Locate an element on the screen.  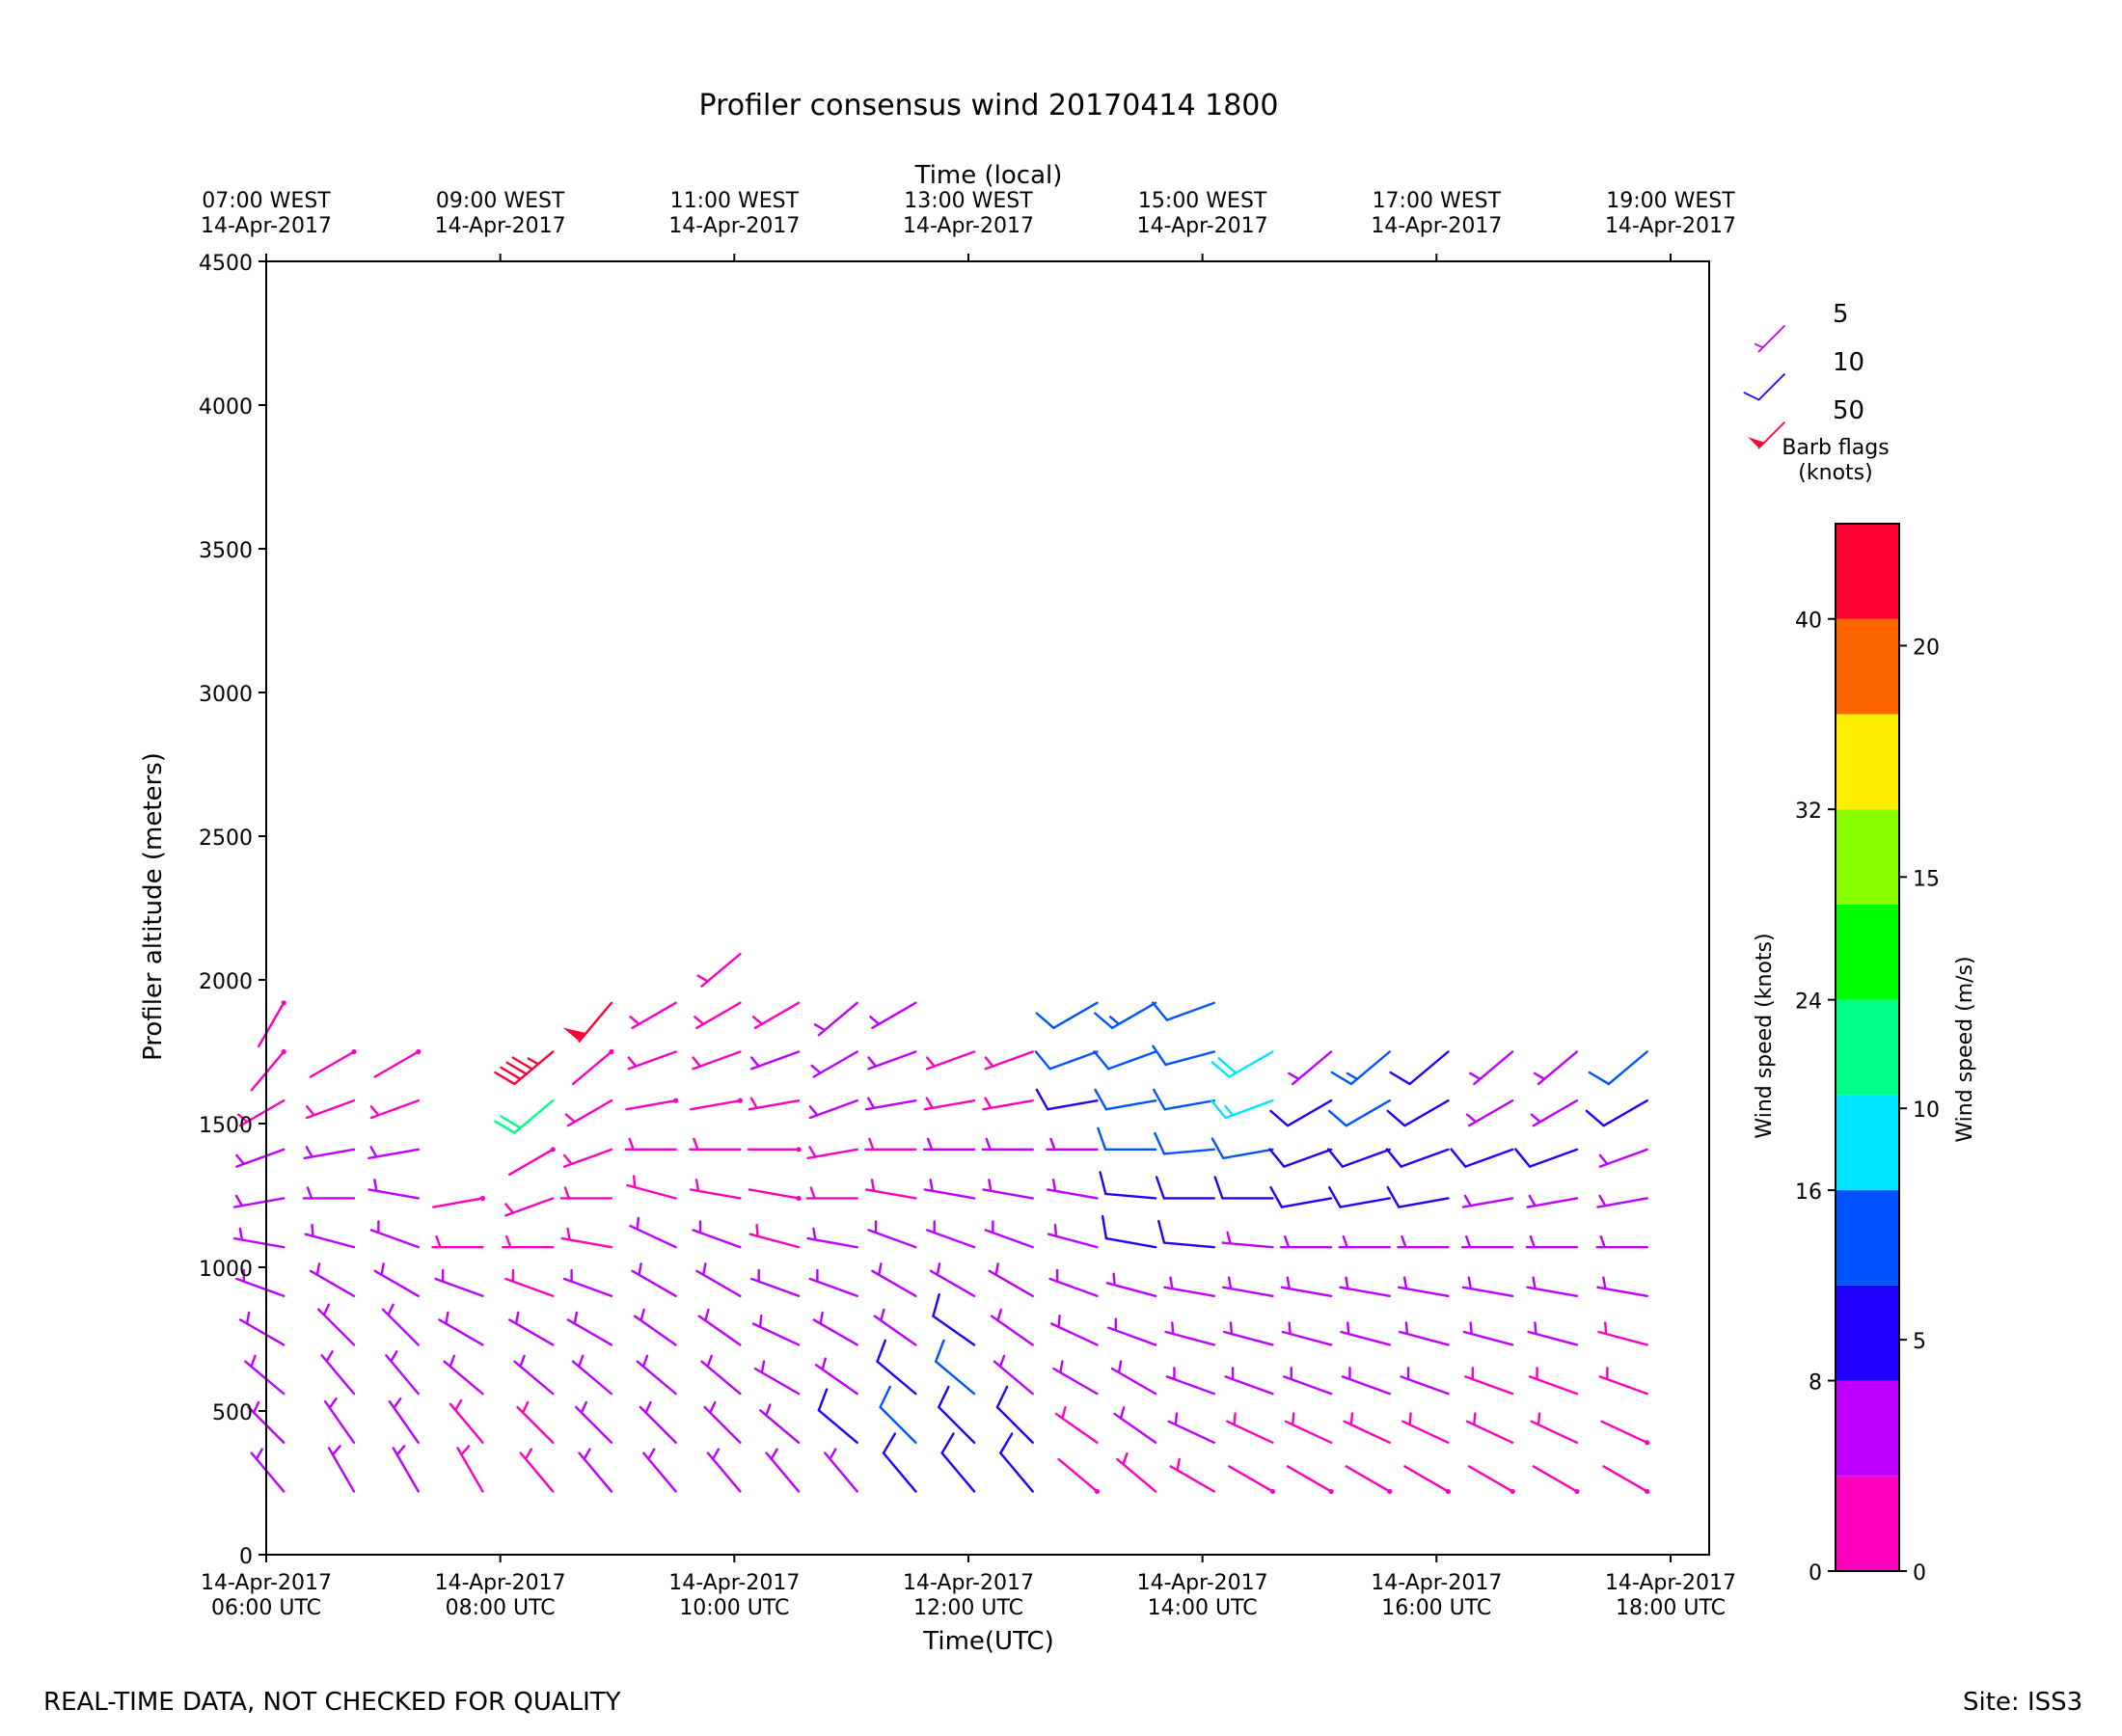
colorbar-knots-tick-label: 16 is located at coordinates (1809, 1192).